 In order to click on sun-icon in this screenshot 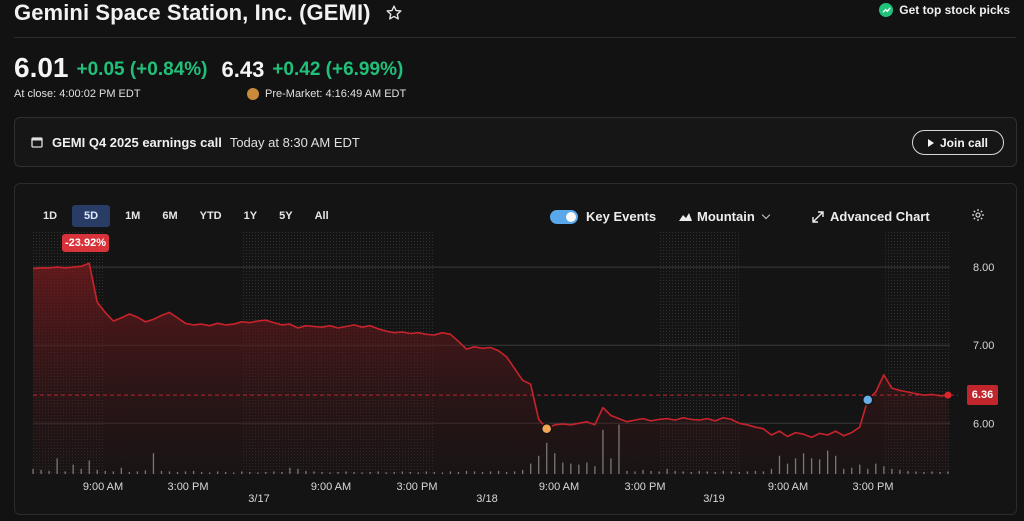, I will do `click(253, 94)`.